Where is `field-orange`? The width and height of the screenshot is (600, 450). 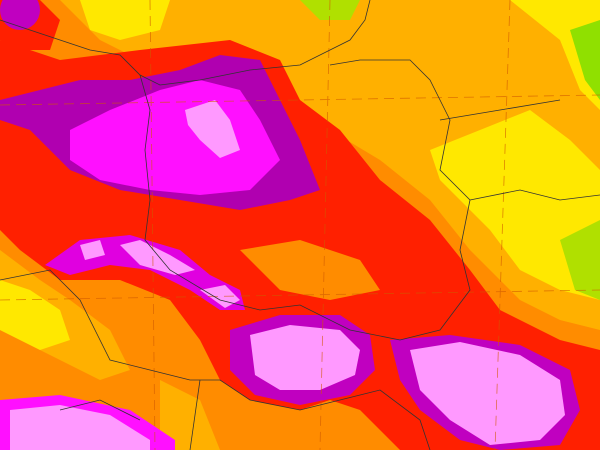 field-orange is located at coordinates (310, 270).